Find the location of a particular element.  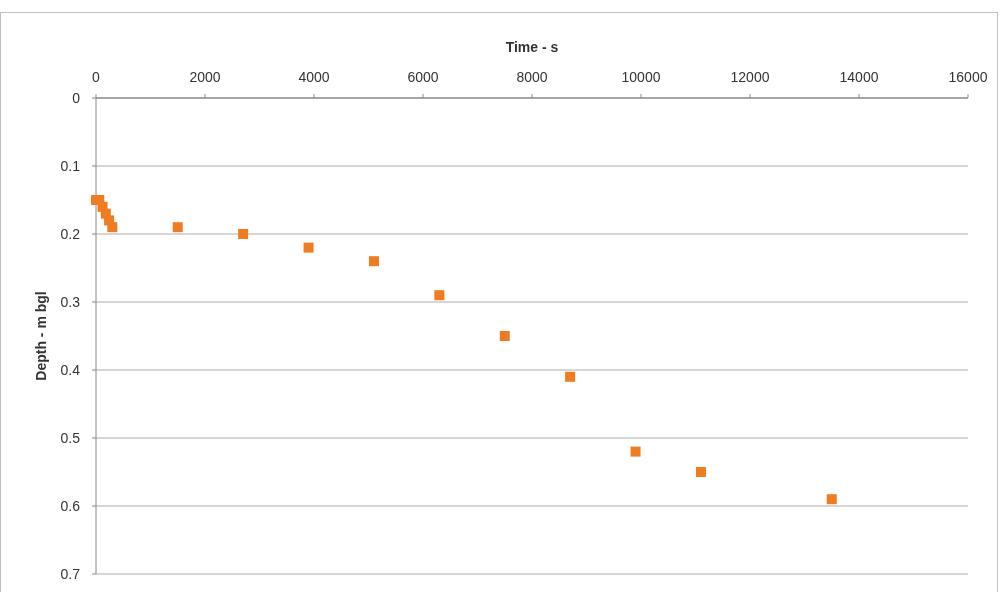

y-tick-label: 0 is located at coordinates (76, 98).